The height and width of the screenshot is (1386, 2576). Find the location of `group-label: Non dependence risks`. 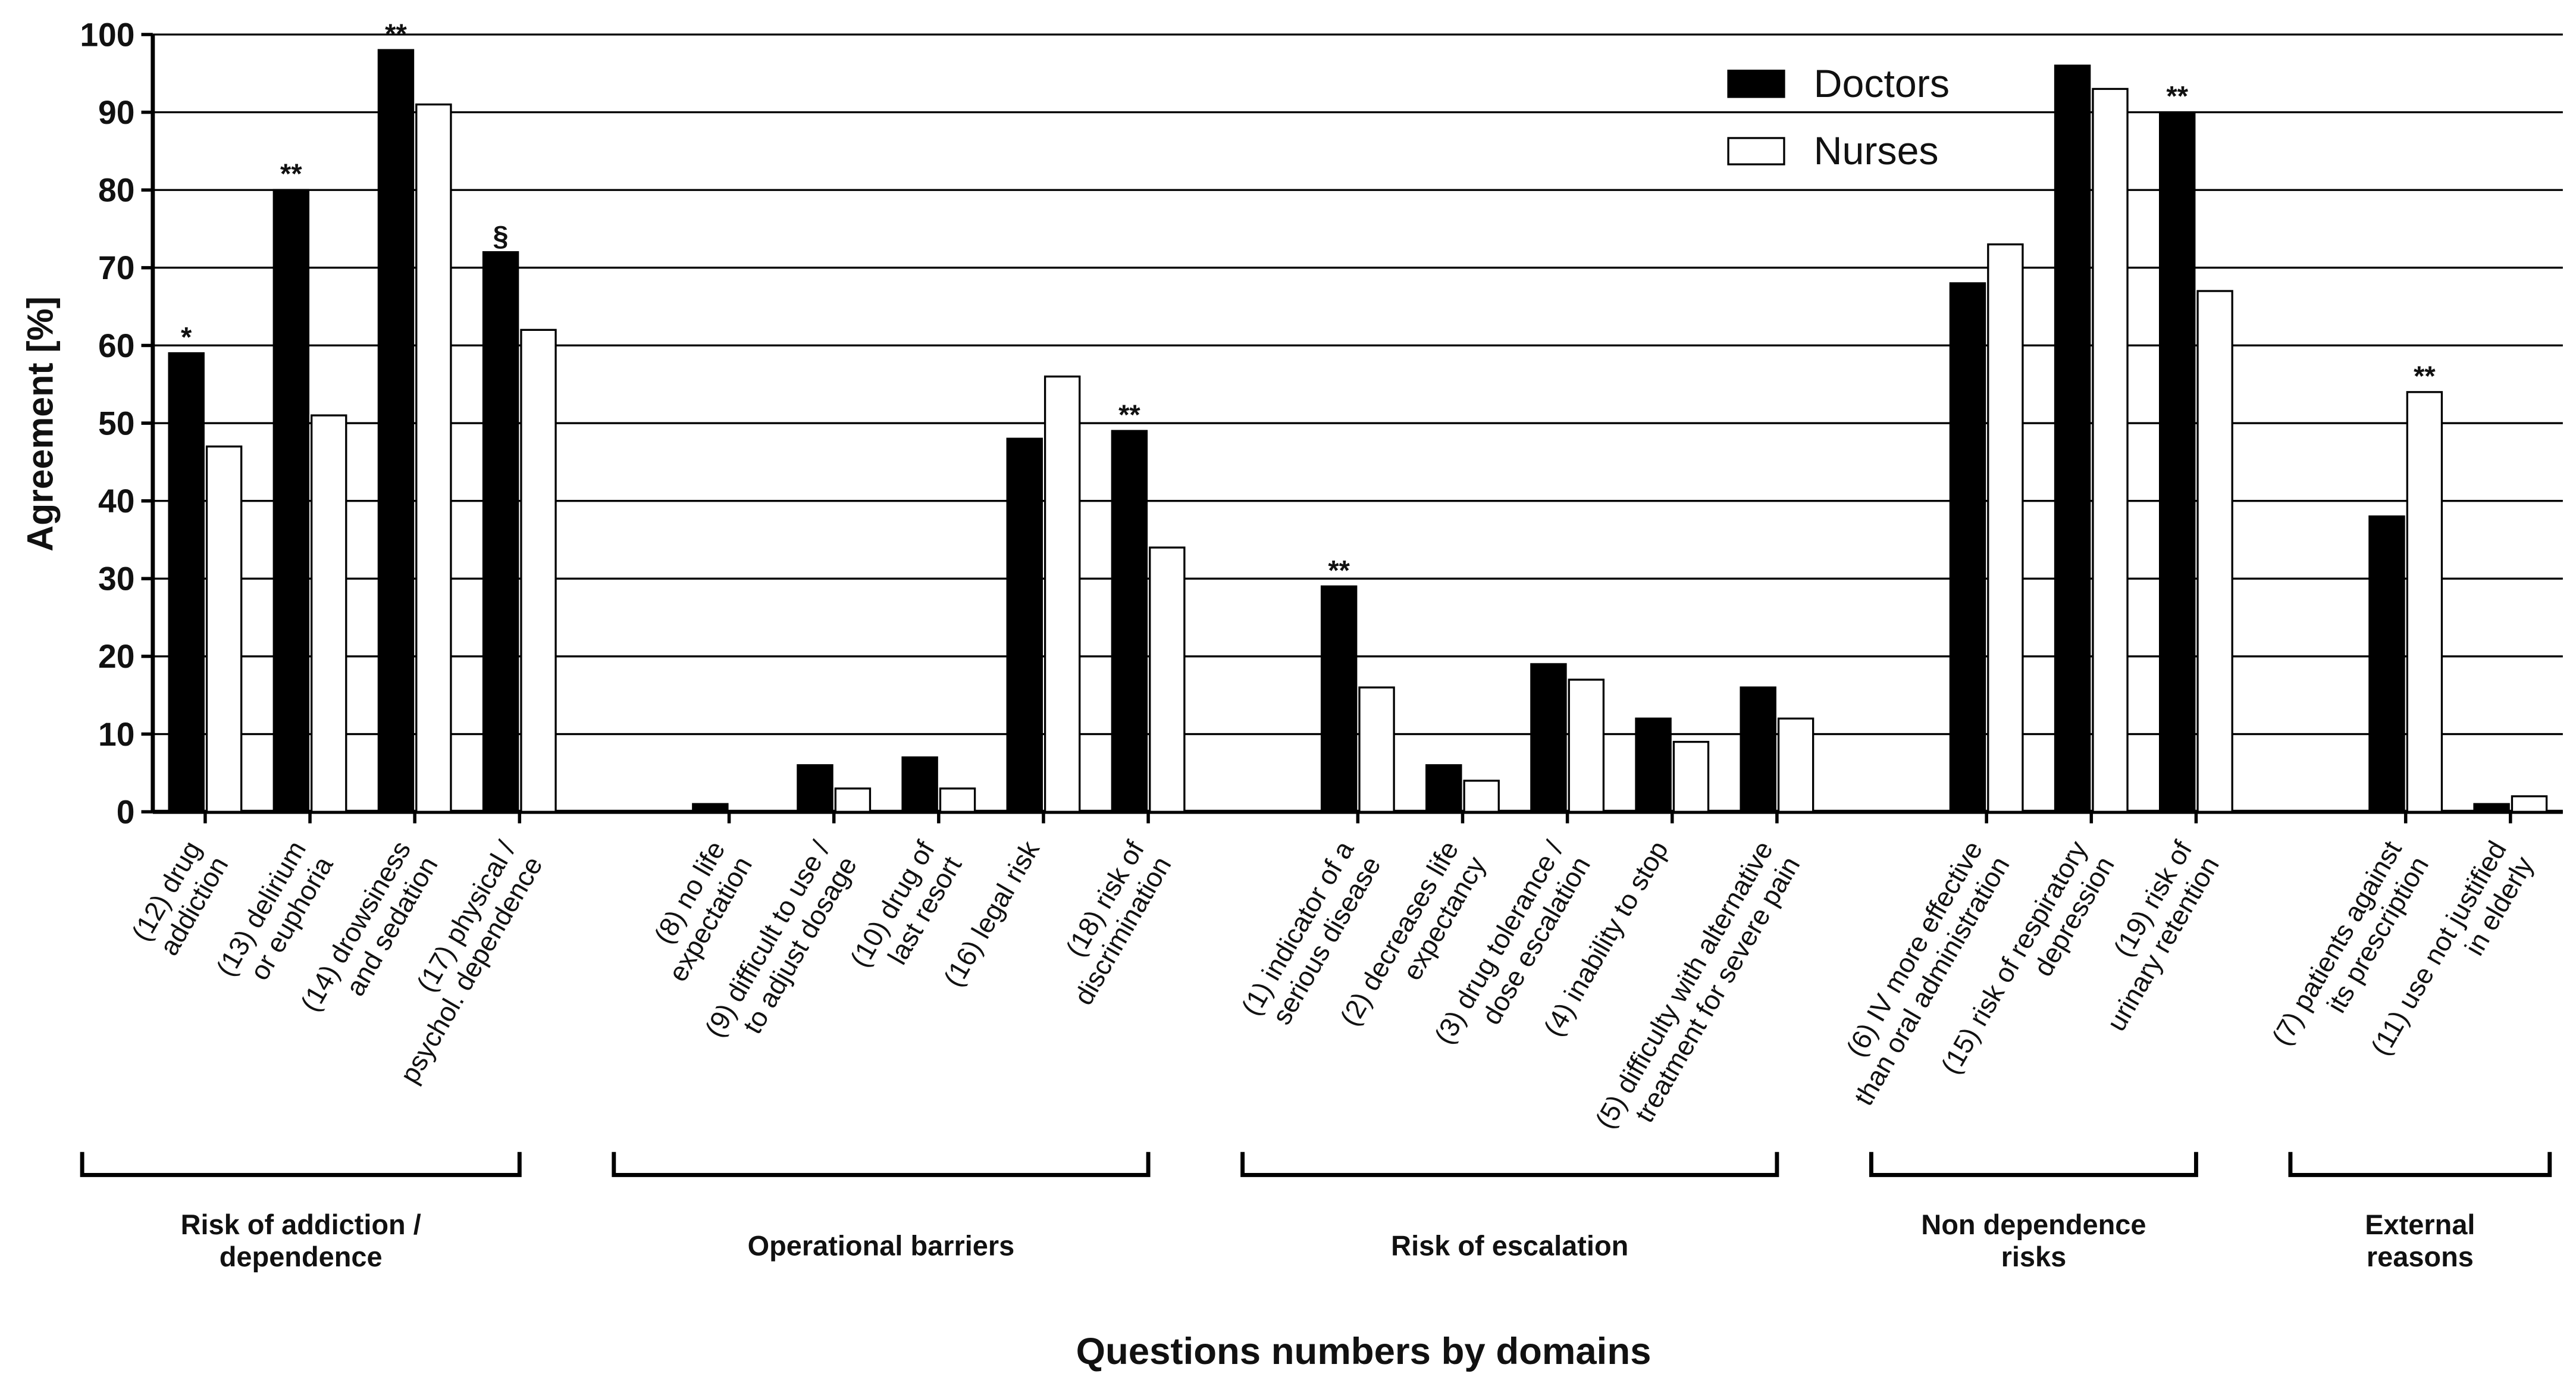

group-label: Non dependence risks is located at coordinates (2033, 1240).